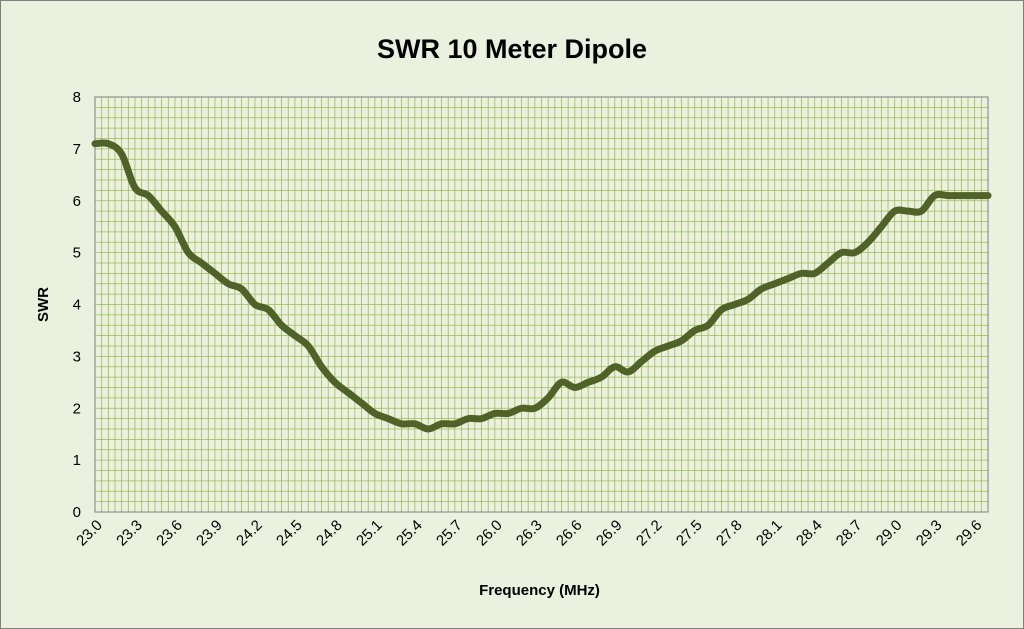 The image size is (1024, 629). Describe the element at coordinates (129, 533) in the screenshot. I see `x-tick-label: 23.3` at that location.